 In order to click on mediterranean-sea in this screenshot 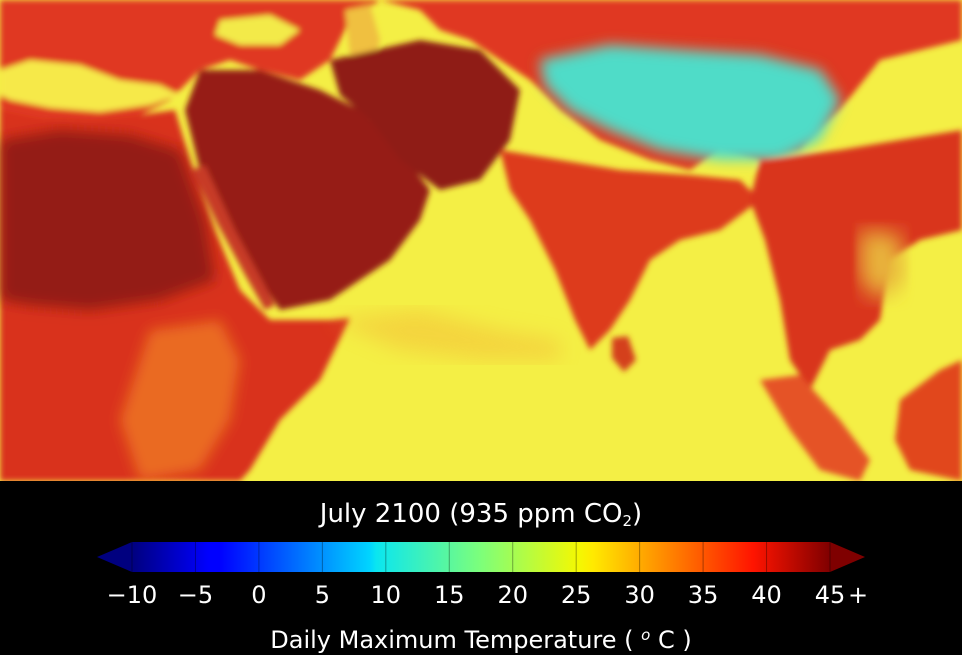, I will do `click(90, 86)`.